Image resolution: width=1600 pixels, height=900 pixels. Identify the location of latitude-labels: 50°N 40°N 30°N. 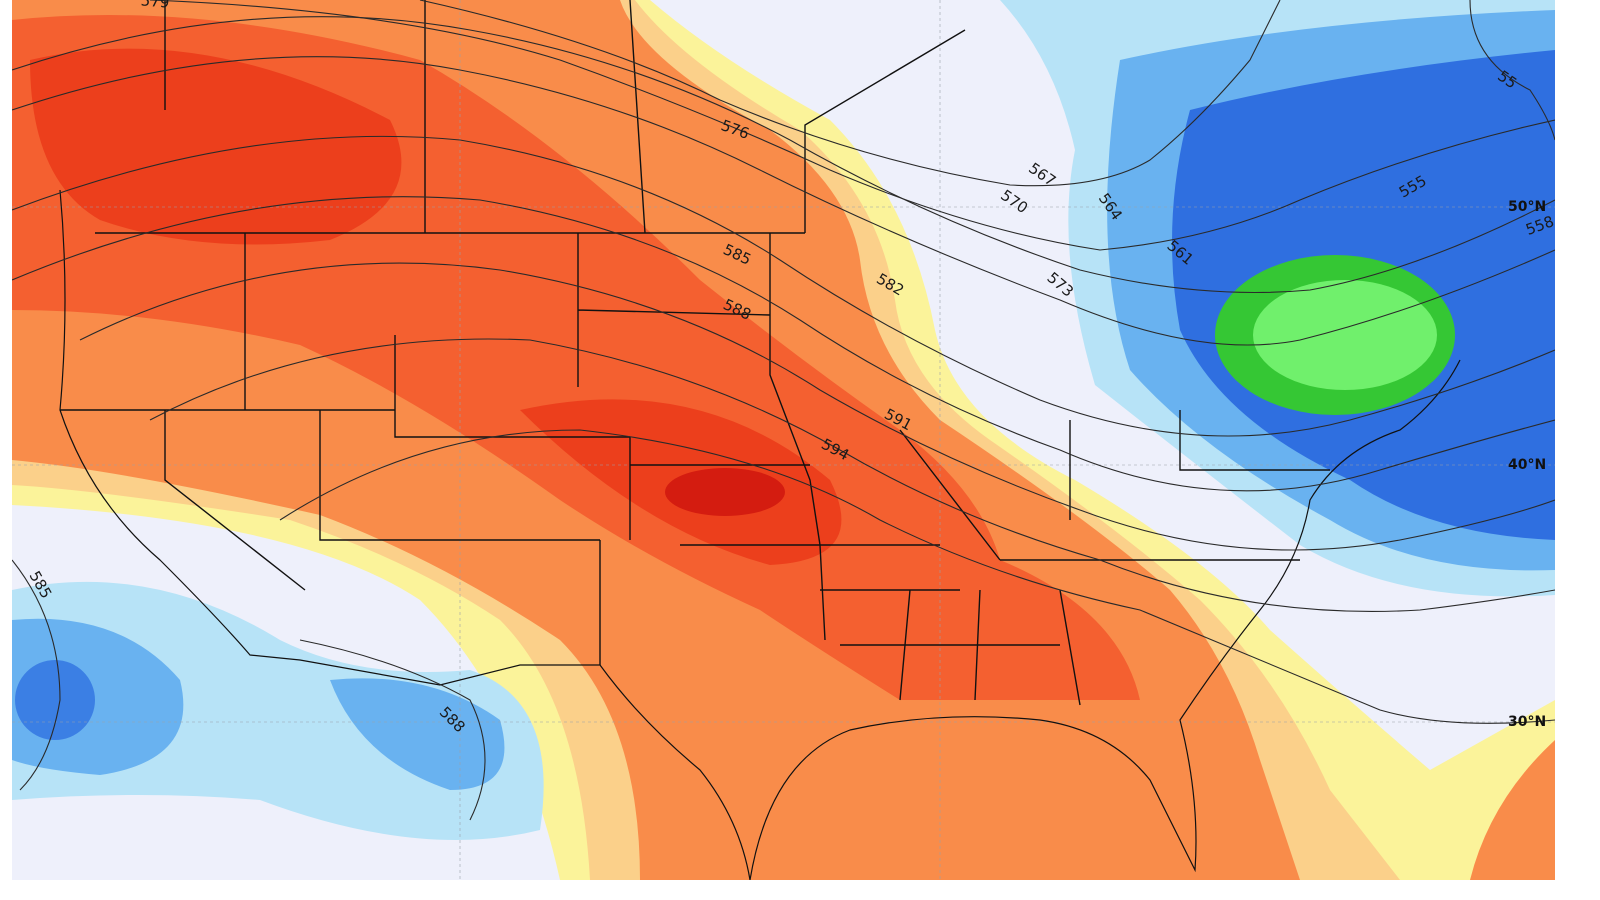
(1527, 464).